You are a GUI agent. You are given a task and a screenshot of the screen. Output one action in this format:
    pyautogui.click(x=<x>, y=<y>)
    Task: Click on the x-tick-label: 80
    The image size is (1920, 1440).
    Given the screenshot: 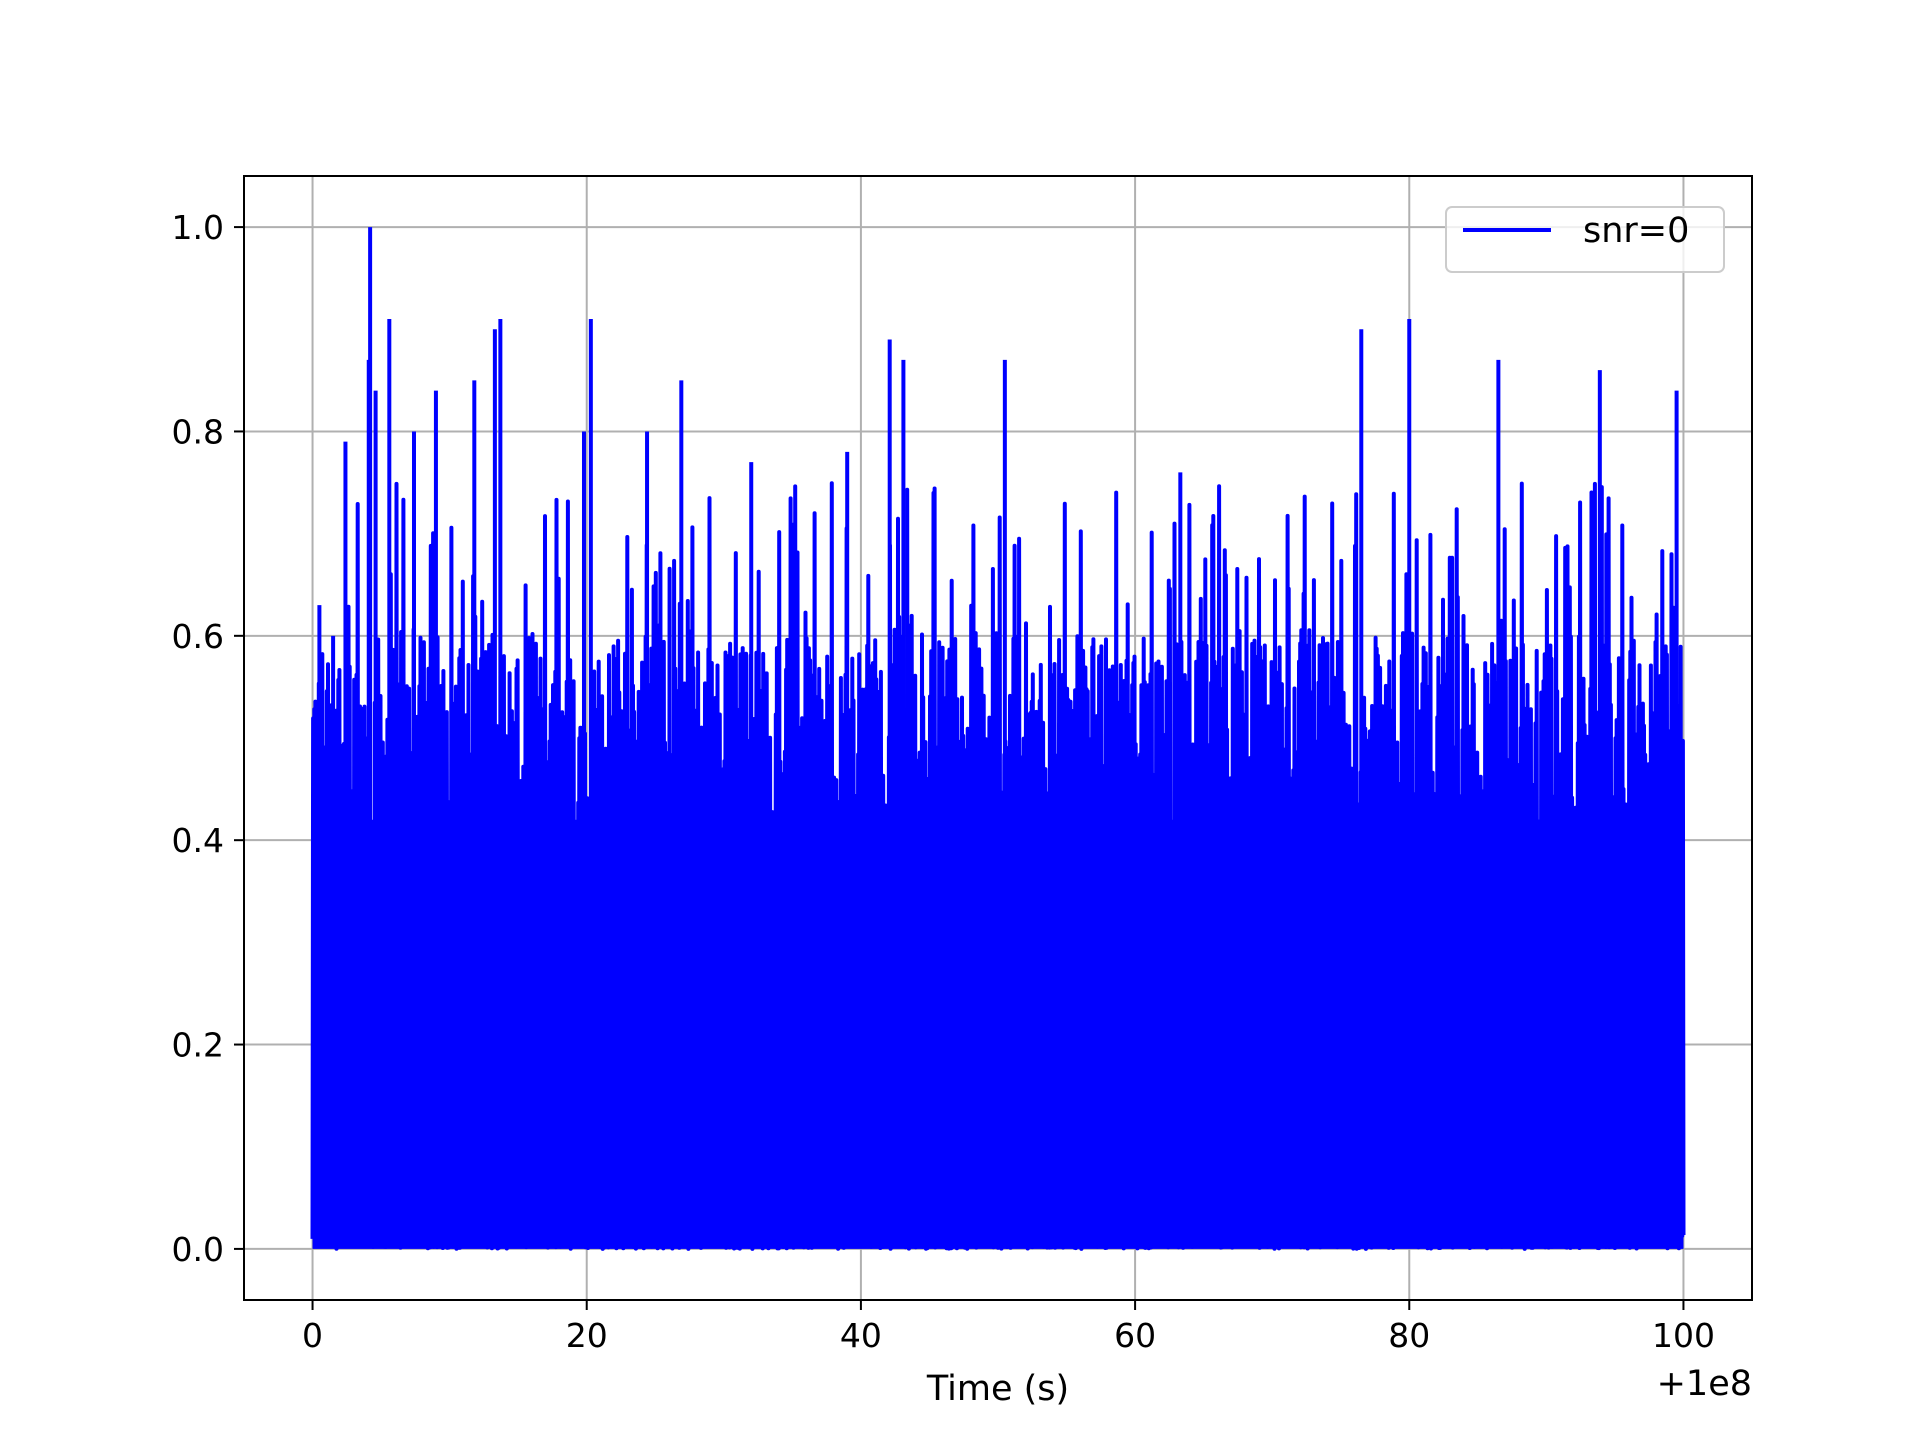 What is the action you would take?
    pyautogui.click(x=1409, y=1335)
    